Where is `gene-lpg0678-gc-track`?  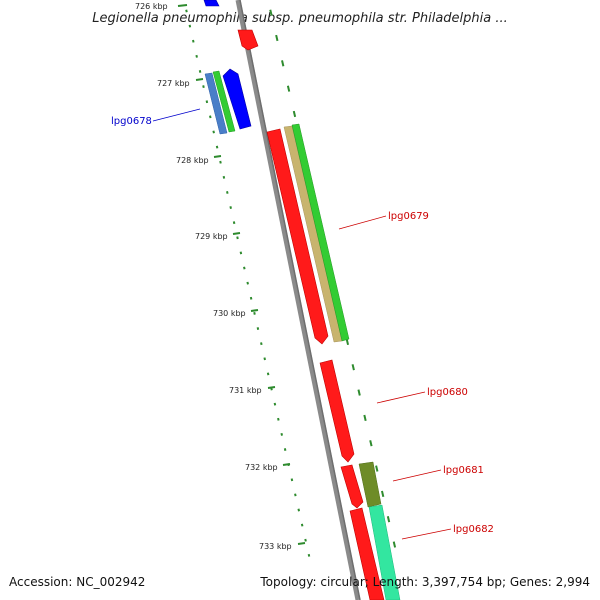
gene-lpg0678-gc-track is located at coordinates (224, 101).